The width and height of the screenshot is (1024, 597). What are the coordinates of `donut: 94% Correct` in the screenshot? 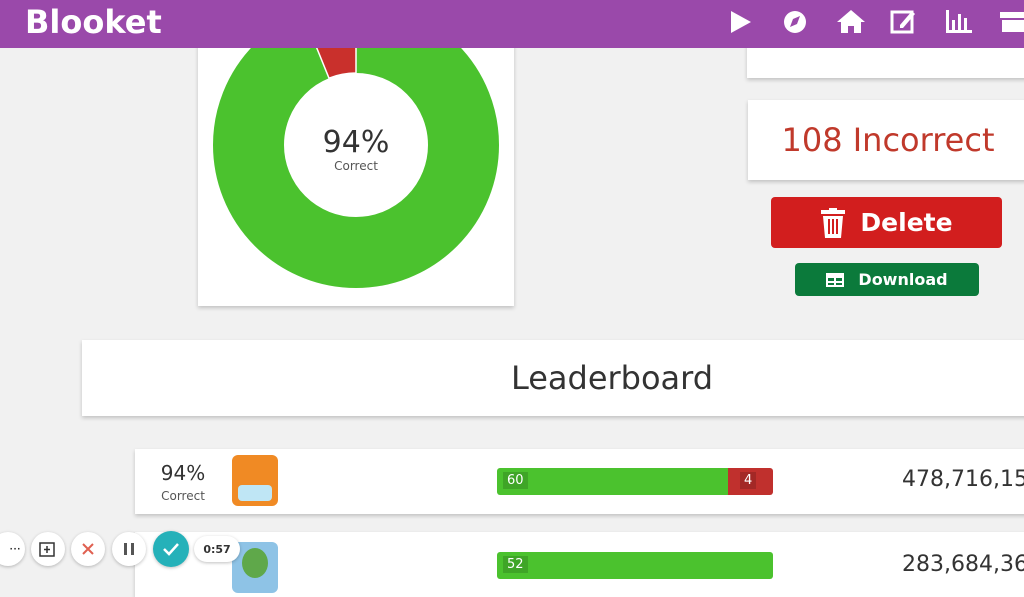 It's located at (356, 159).